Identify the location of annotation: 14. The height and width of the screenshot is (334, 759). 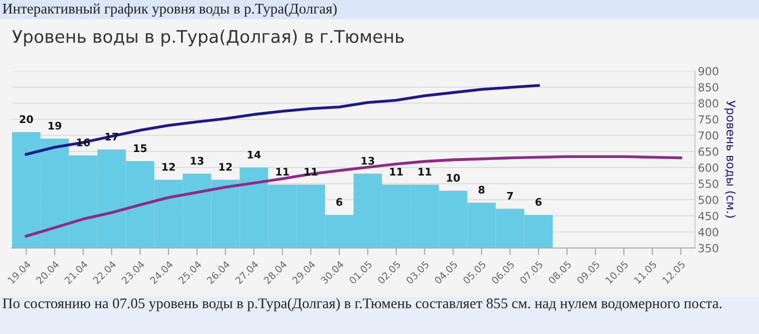
(254, 154).